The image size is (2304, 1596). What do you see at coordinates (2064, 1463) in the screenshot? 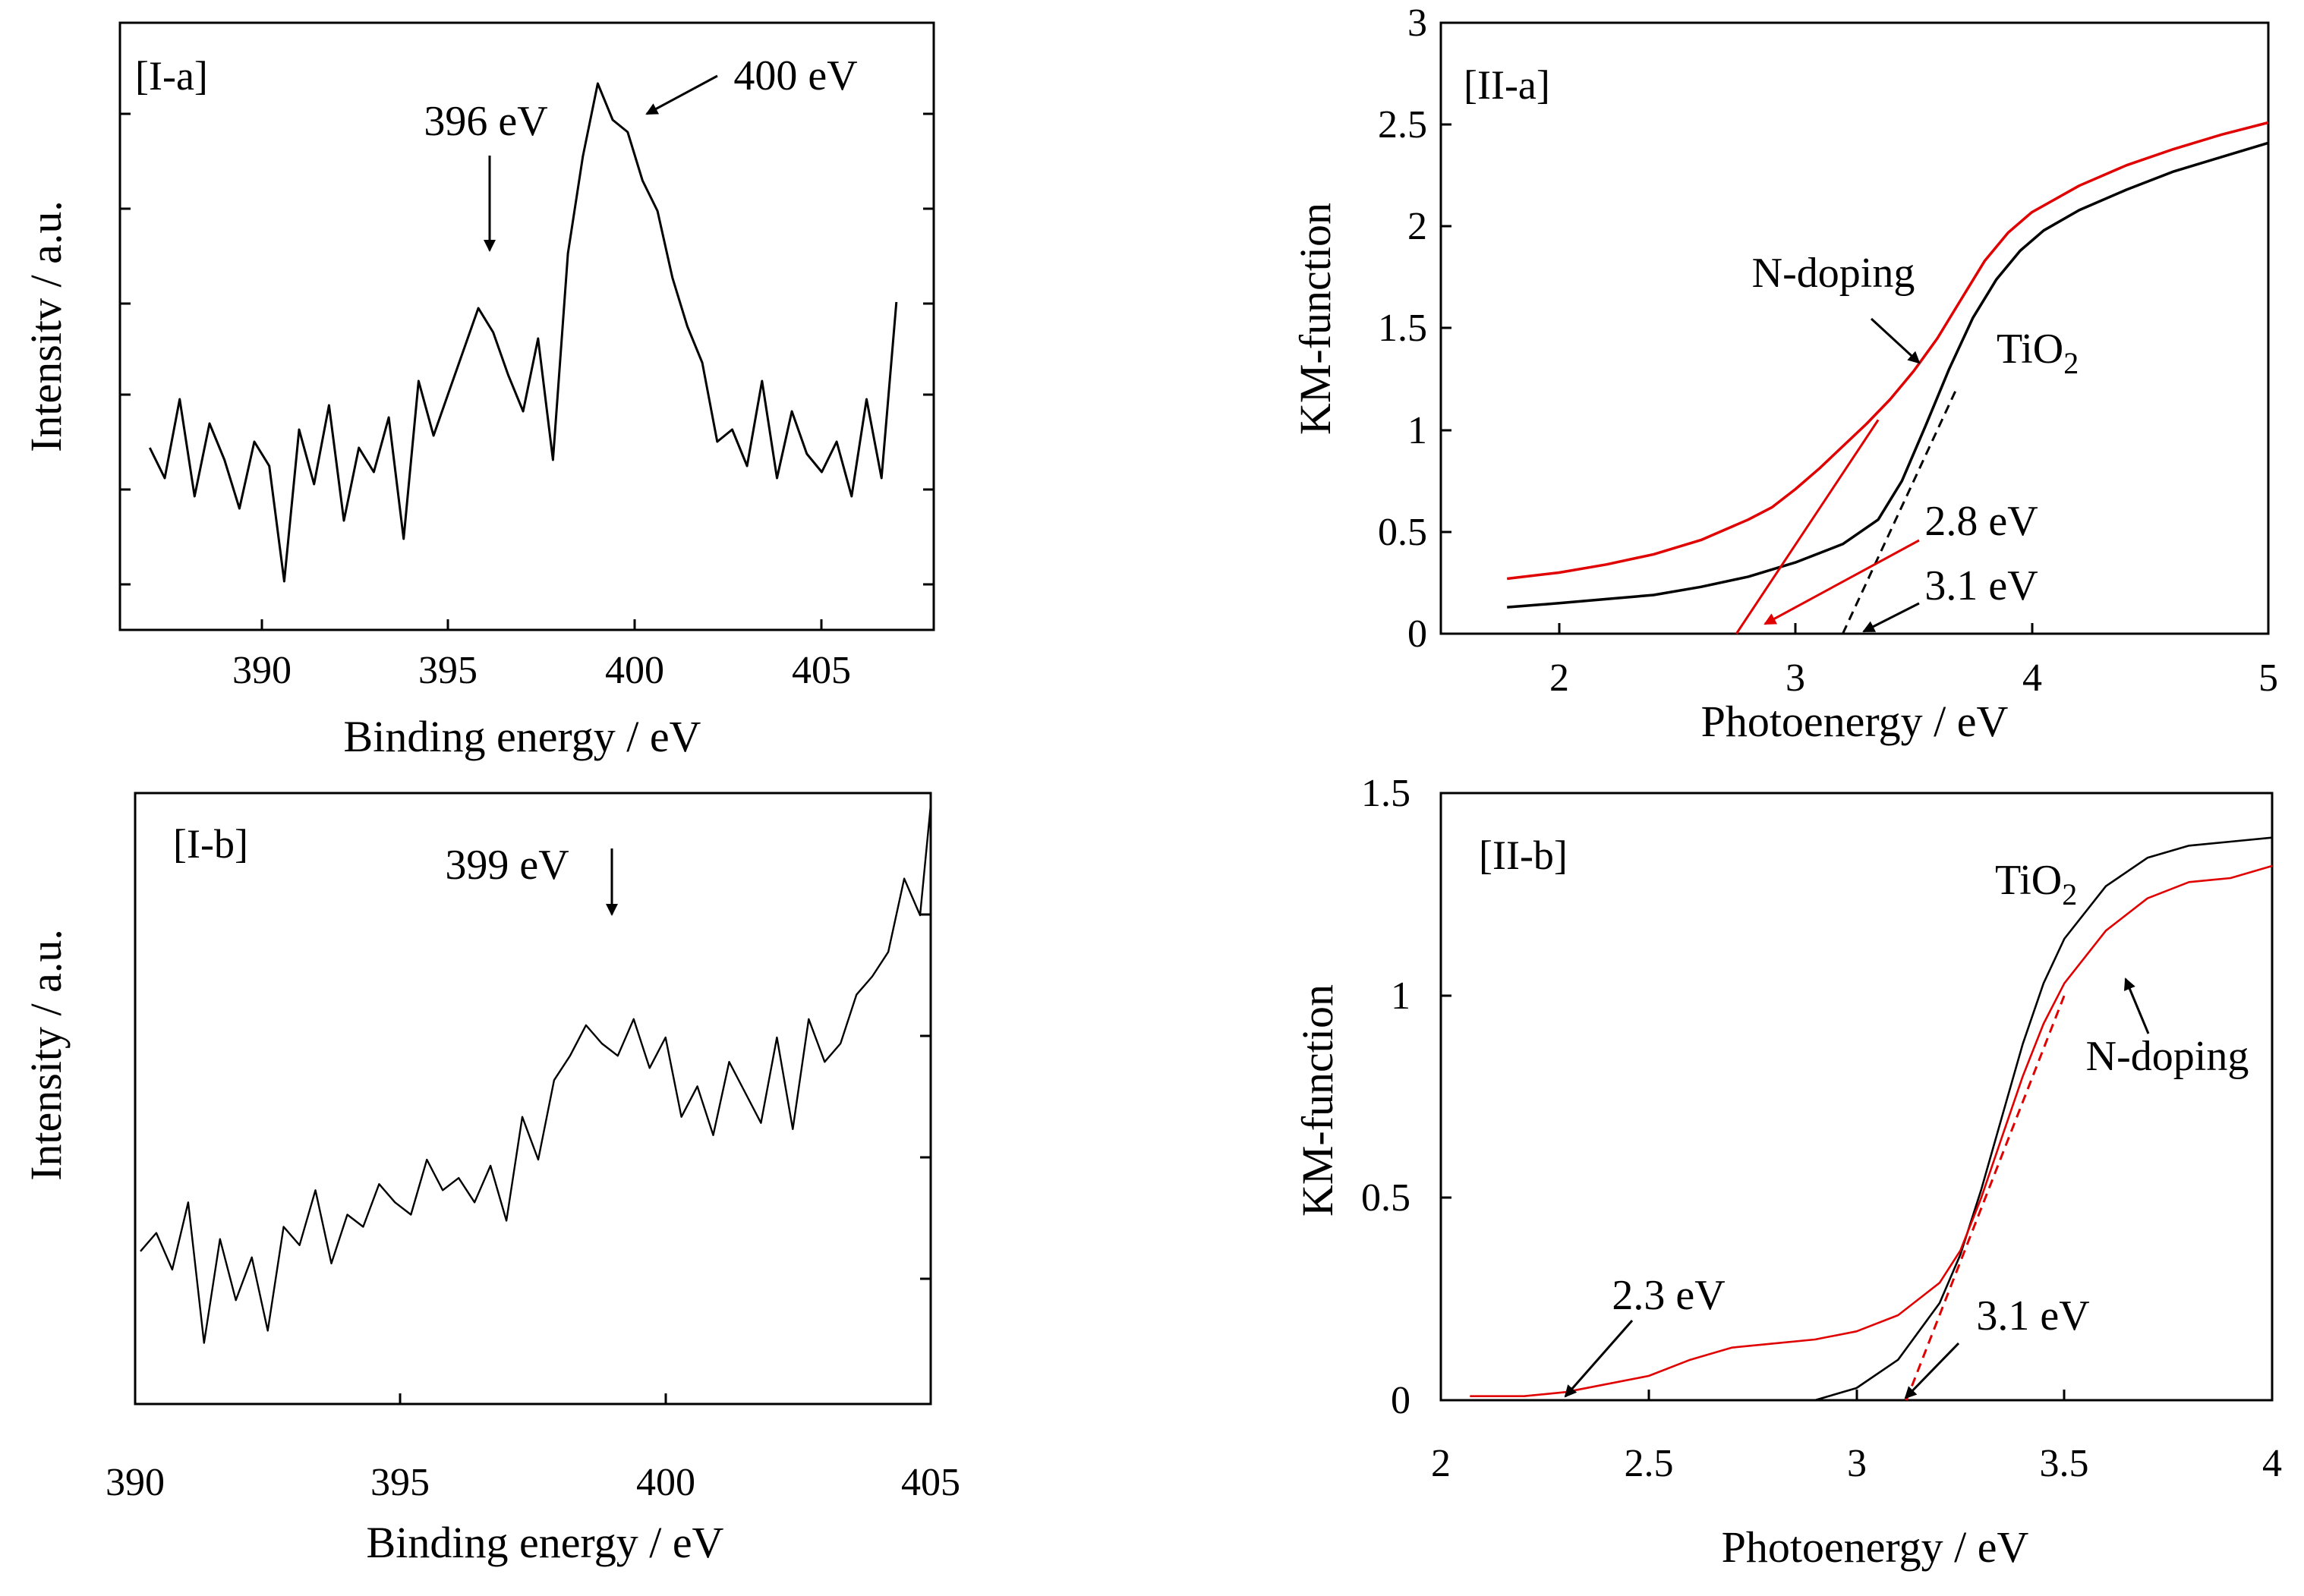
I see `x-tick-label: 3.5` at bounding box center [2064, 1463].